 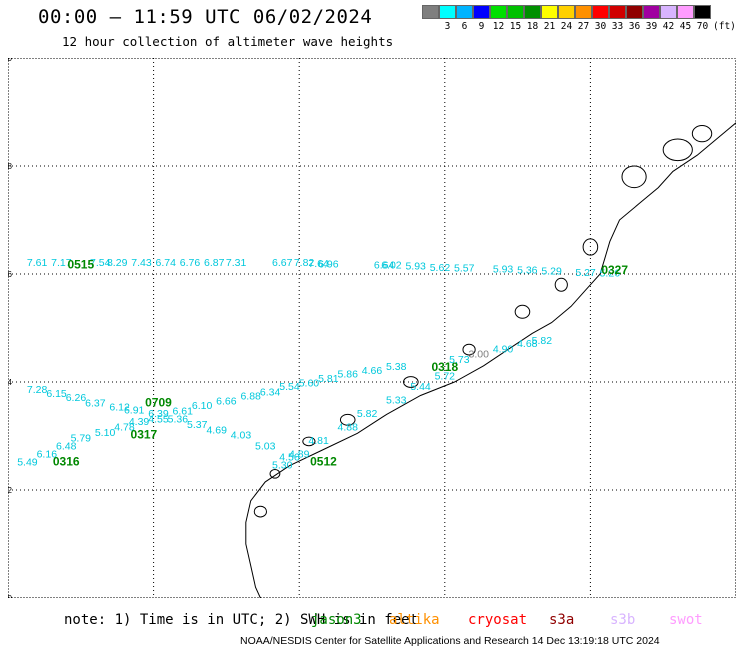 What do you see at coordinates (318, 441) in the screenshot?
I see `wave-height-value: 4.81` at bounding box center [318, 441].